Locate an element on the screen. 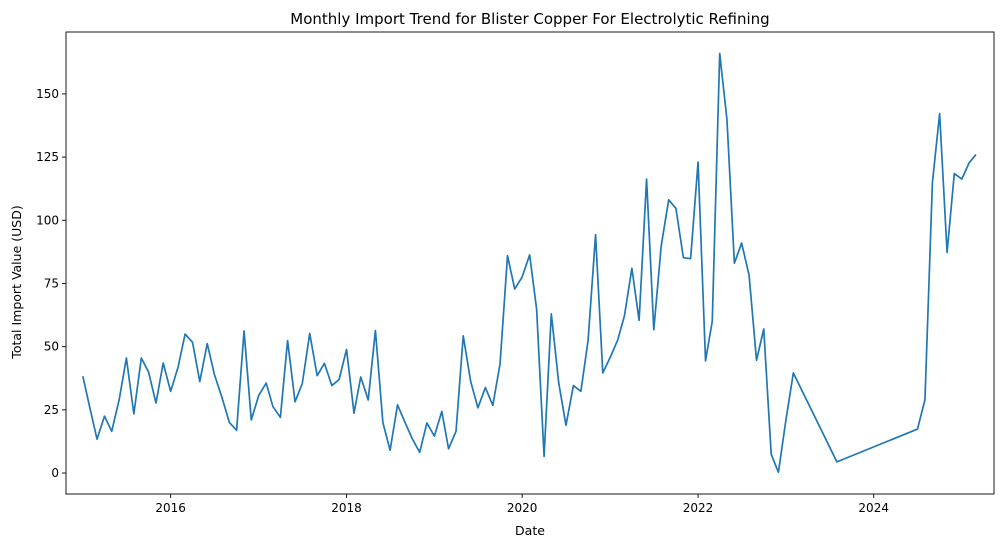  y-tick-label: 100 is located at coordinates (47, 220).